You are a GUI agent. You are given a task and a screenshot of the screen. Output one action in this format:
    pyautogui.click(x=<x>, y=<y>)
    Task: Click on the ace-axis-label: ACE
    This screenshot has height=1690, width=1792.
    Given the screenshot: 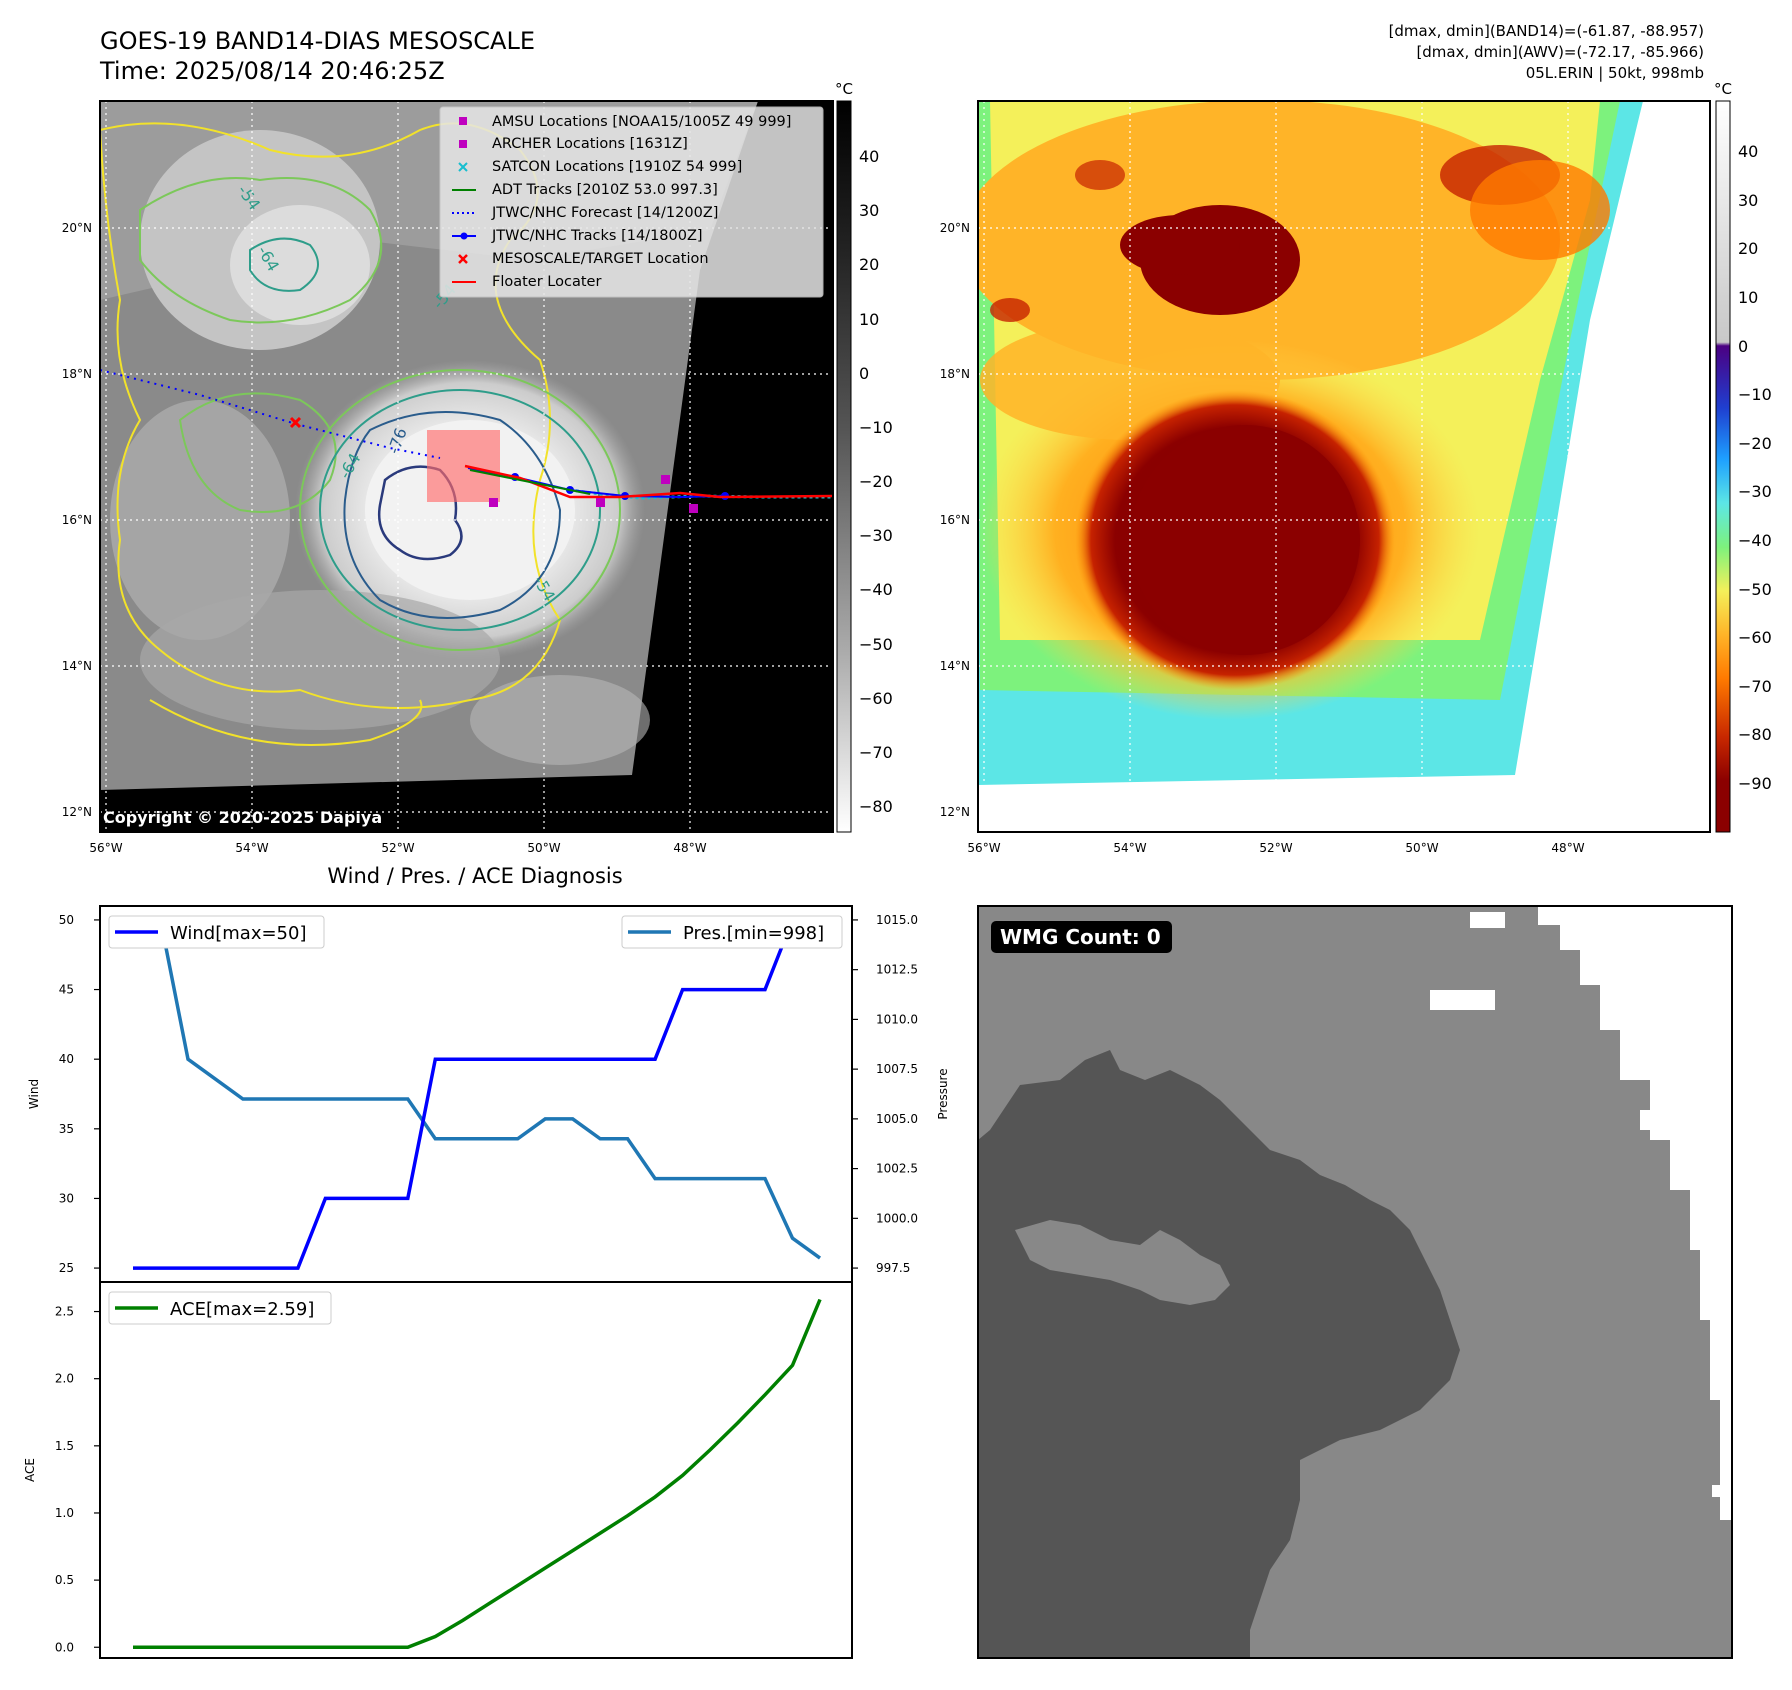 What is the action you would take?
    pyautogui.click(x=30, y=1470)
    